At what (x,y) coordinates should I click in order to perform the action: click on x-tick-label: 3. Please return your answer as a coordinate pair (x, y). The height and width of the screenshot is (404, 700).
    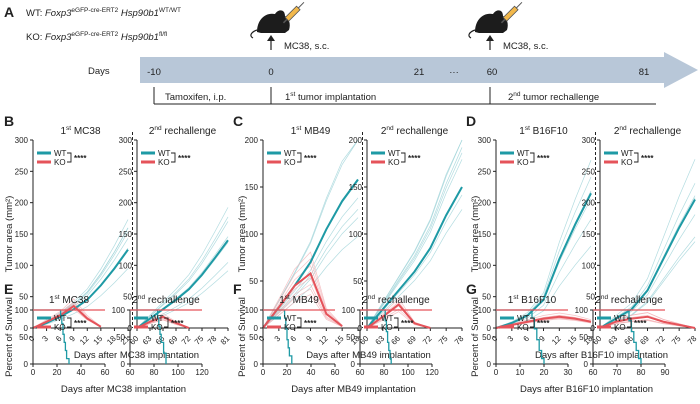
    Looking at the image, I should click on (278, 339).